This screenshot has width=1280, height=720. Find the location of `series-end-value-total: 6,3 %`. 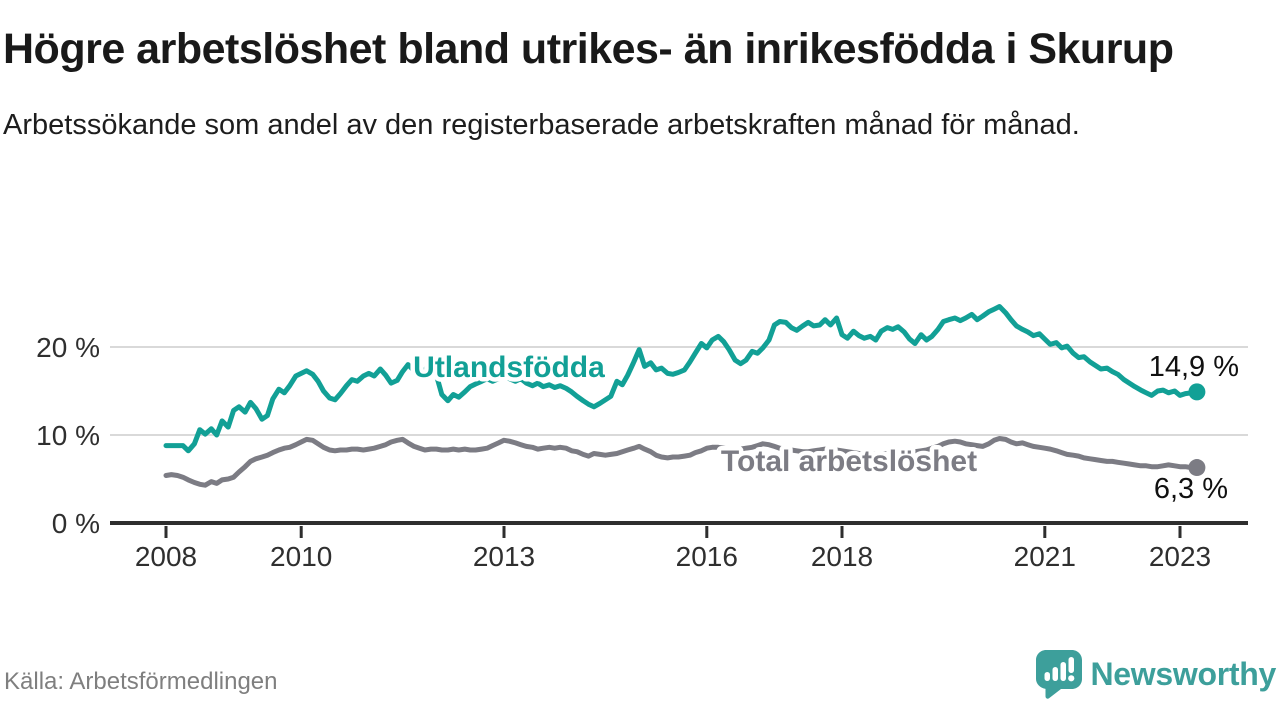

series-end-value-total: 6,3 % is located at coordinates (1191, 489).